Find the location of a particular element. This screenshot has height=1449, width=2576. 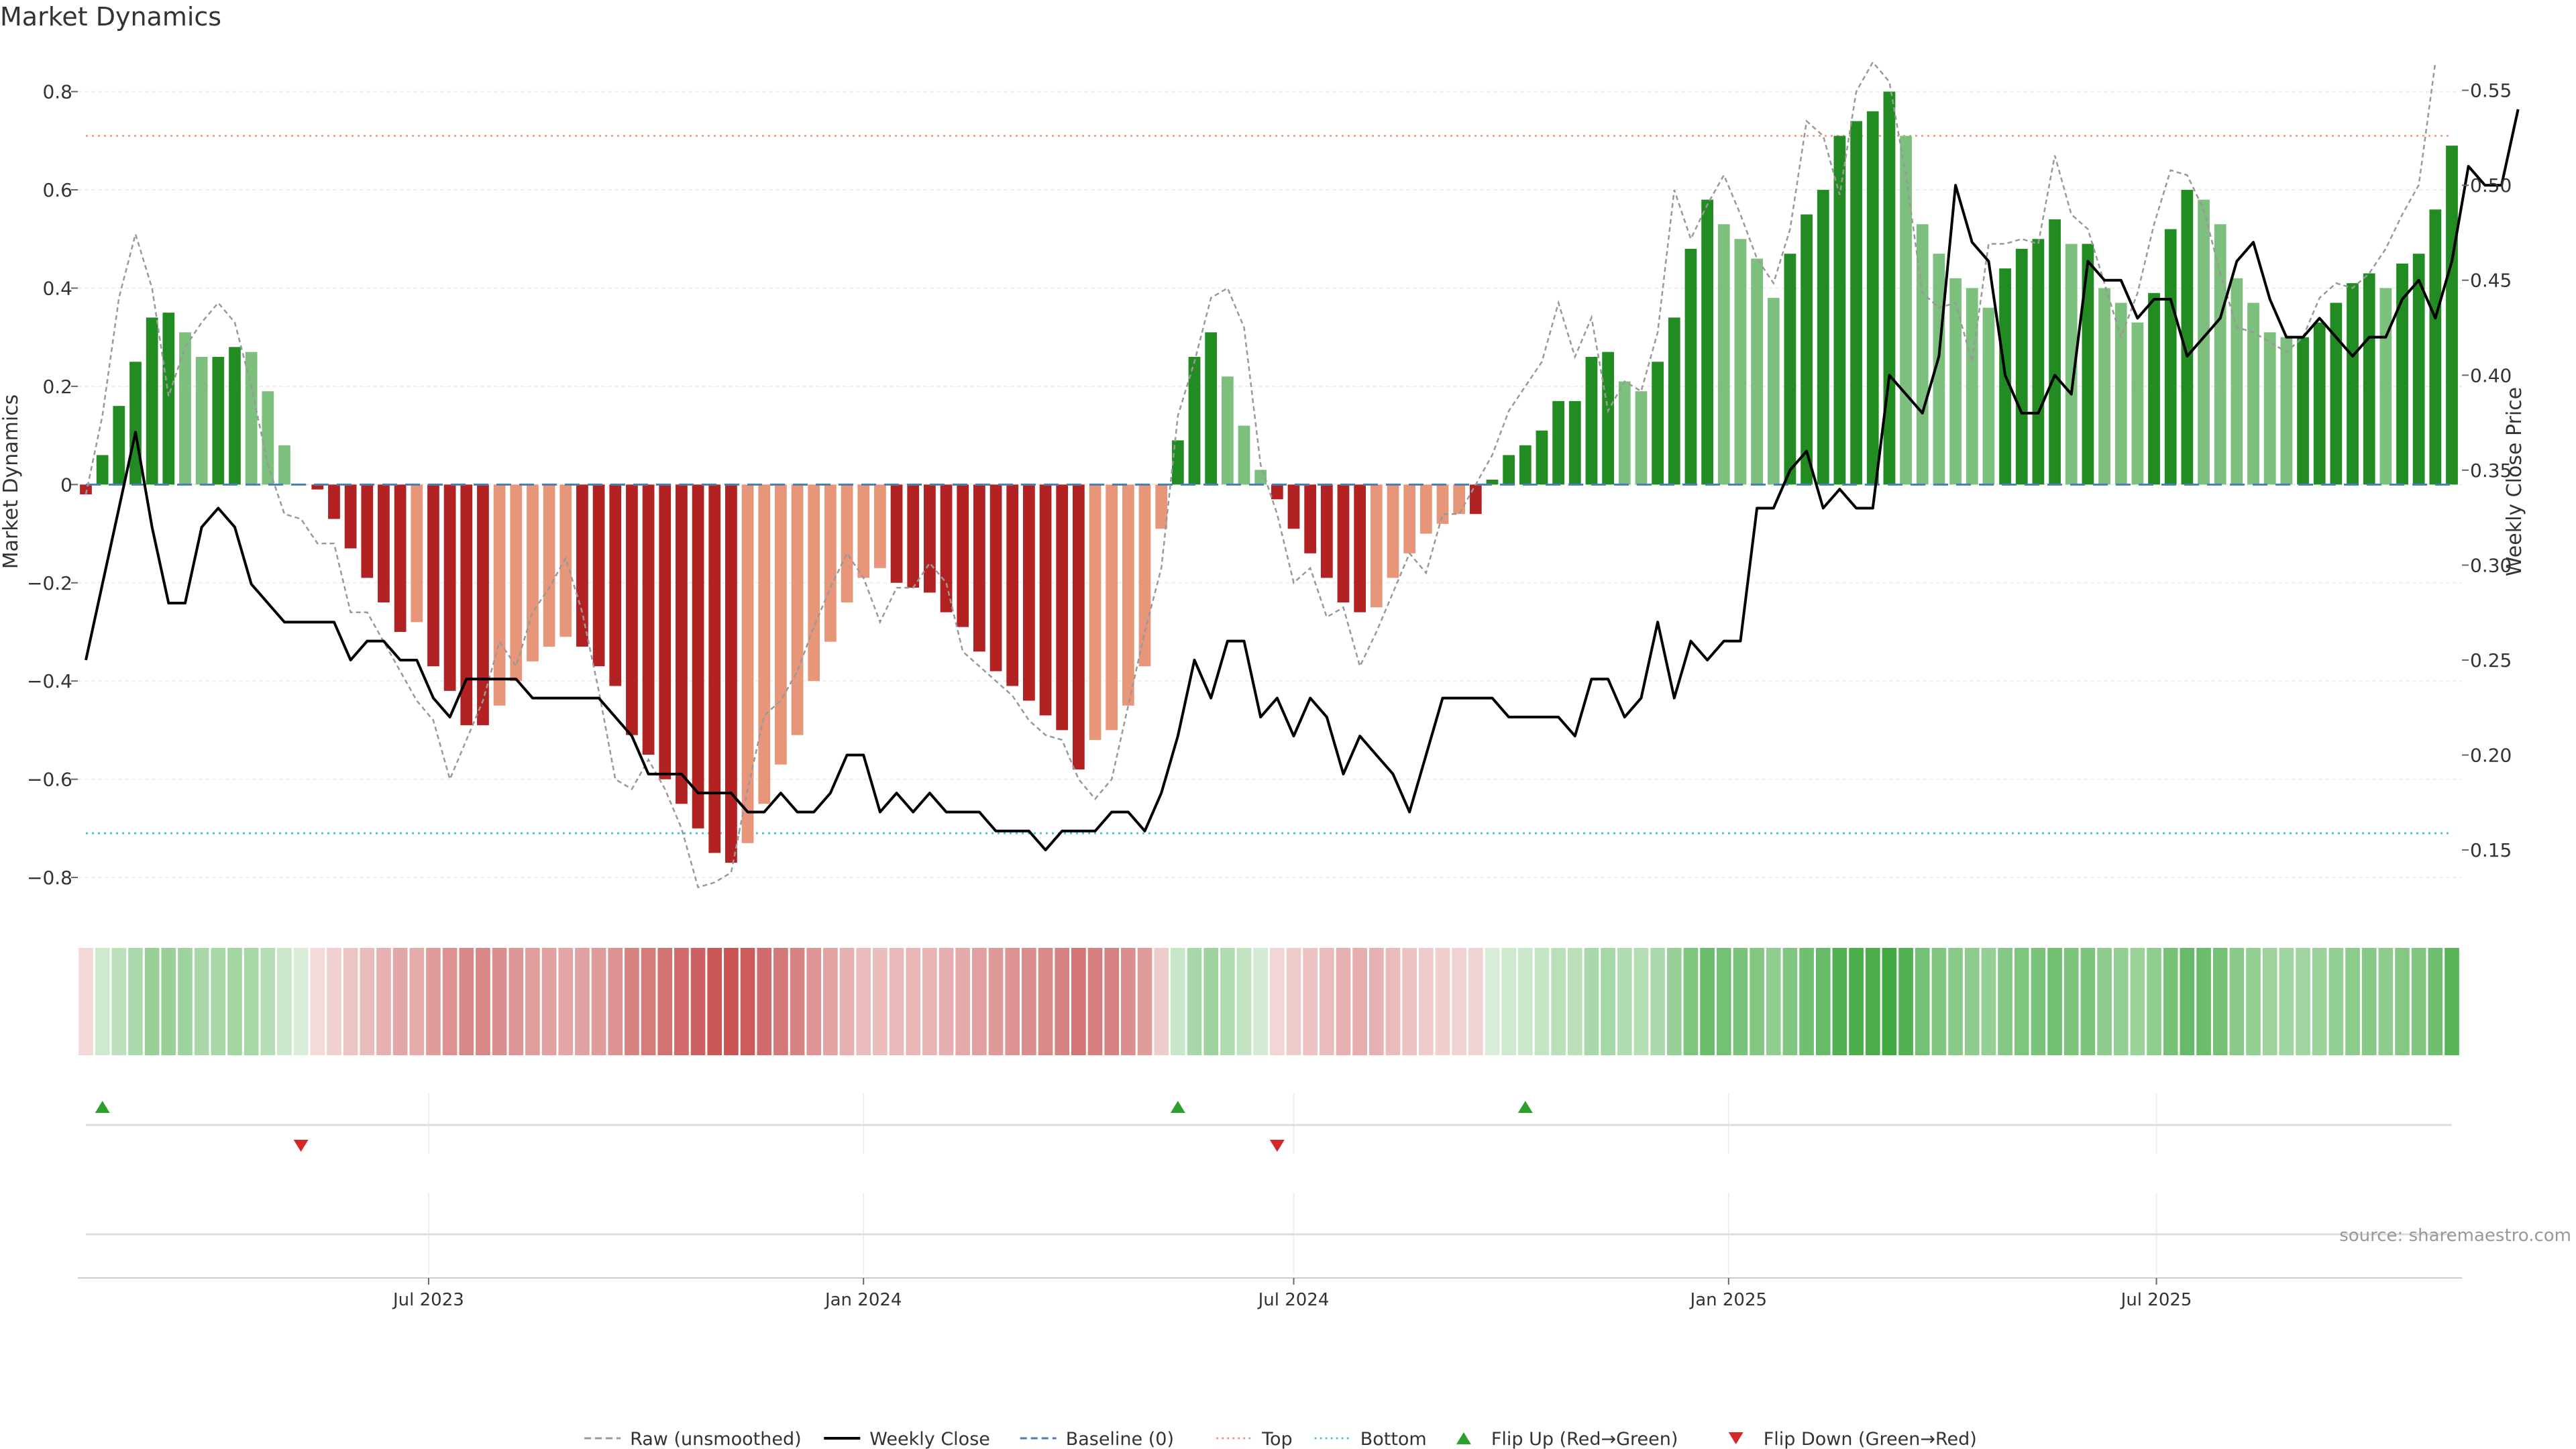

legend-item-6: Flip Down (Green→Red) is located at coordinates (1852, 1439).